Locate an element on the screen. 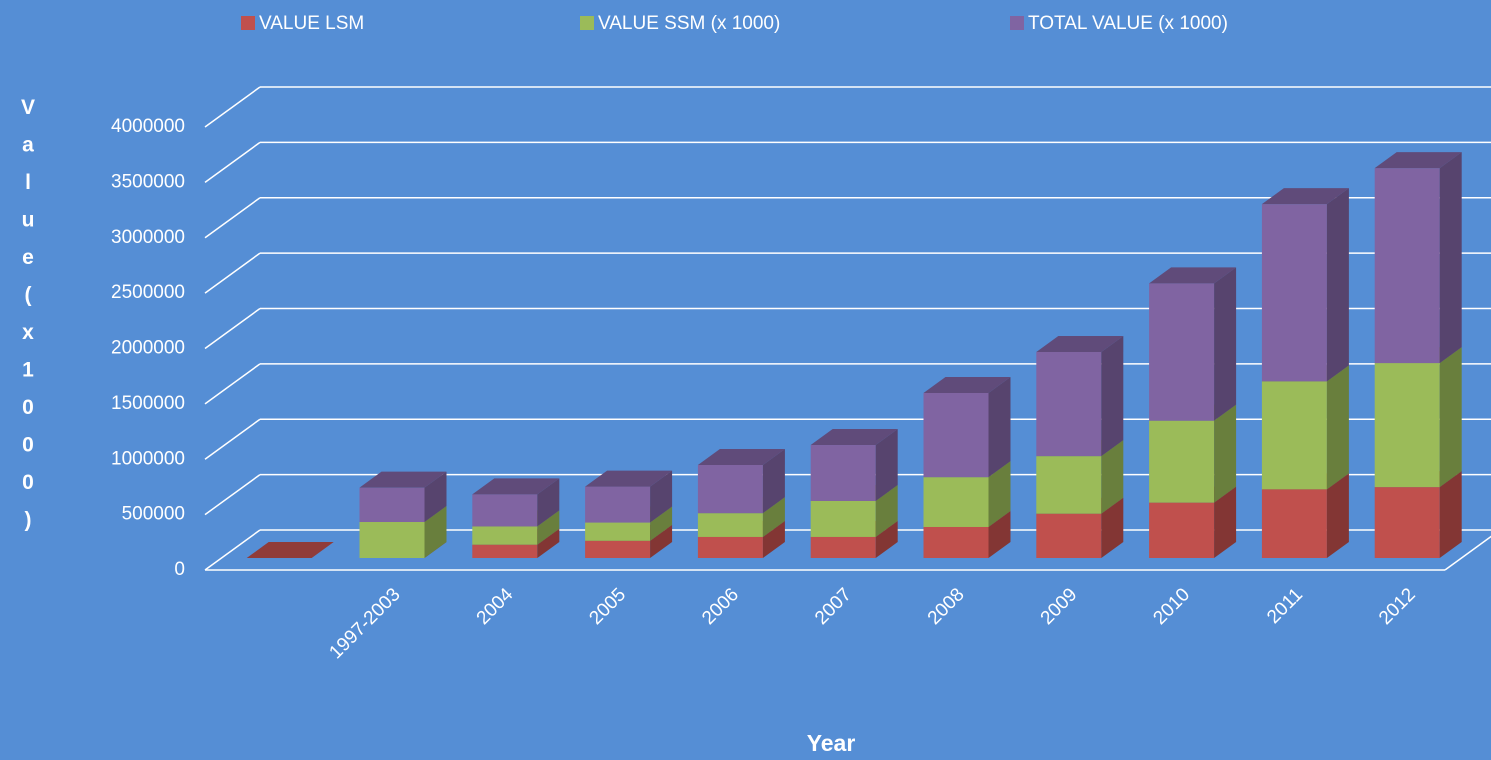 This screenshot has height=760, width=1491. y-tick-label: 500000 is located at coordinates (153, 514).